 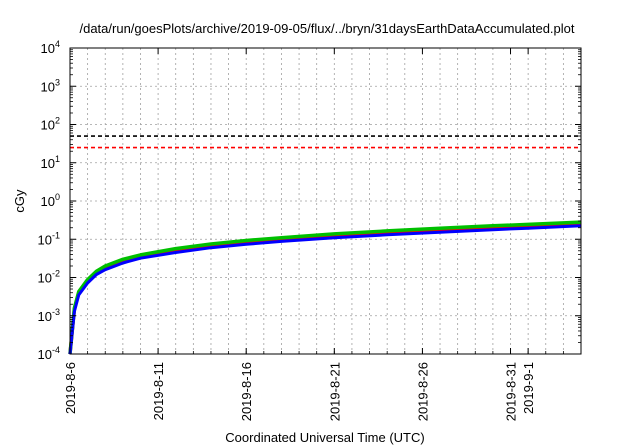 I want to click on y-tick-label: 10⁻², so click(x=49, y=277).